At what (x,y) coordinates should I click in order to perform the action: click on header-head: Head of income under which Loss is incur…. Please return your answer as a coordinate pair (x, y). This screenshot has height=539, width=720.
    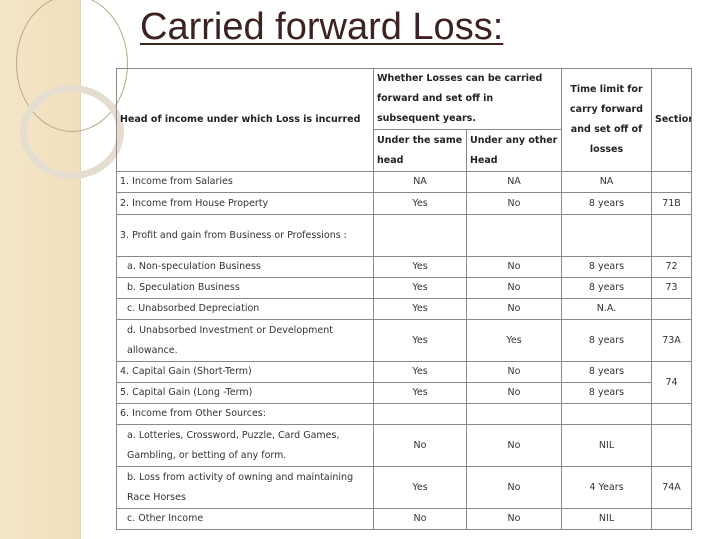
    Looking at the image, I should click on (245, 120).